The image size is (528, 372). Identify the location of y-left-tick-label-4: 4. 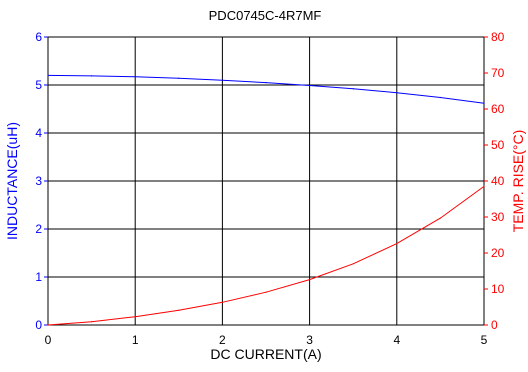
(38, 133).